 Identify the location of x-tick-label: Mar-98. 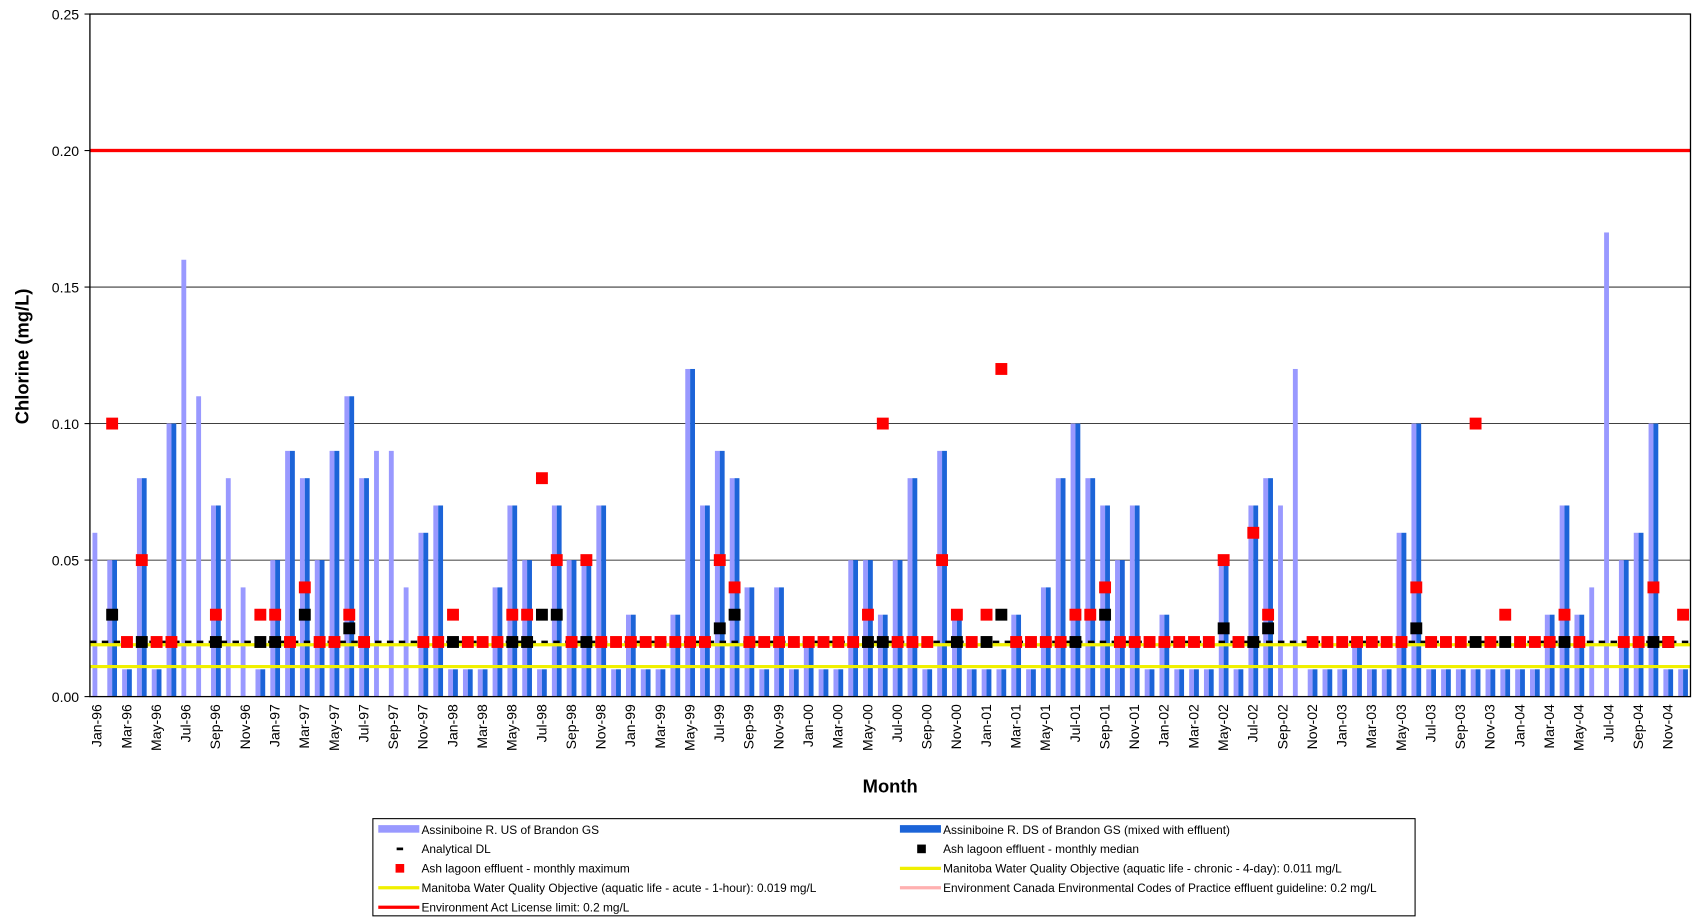
(482, 726).